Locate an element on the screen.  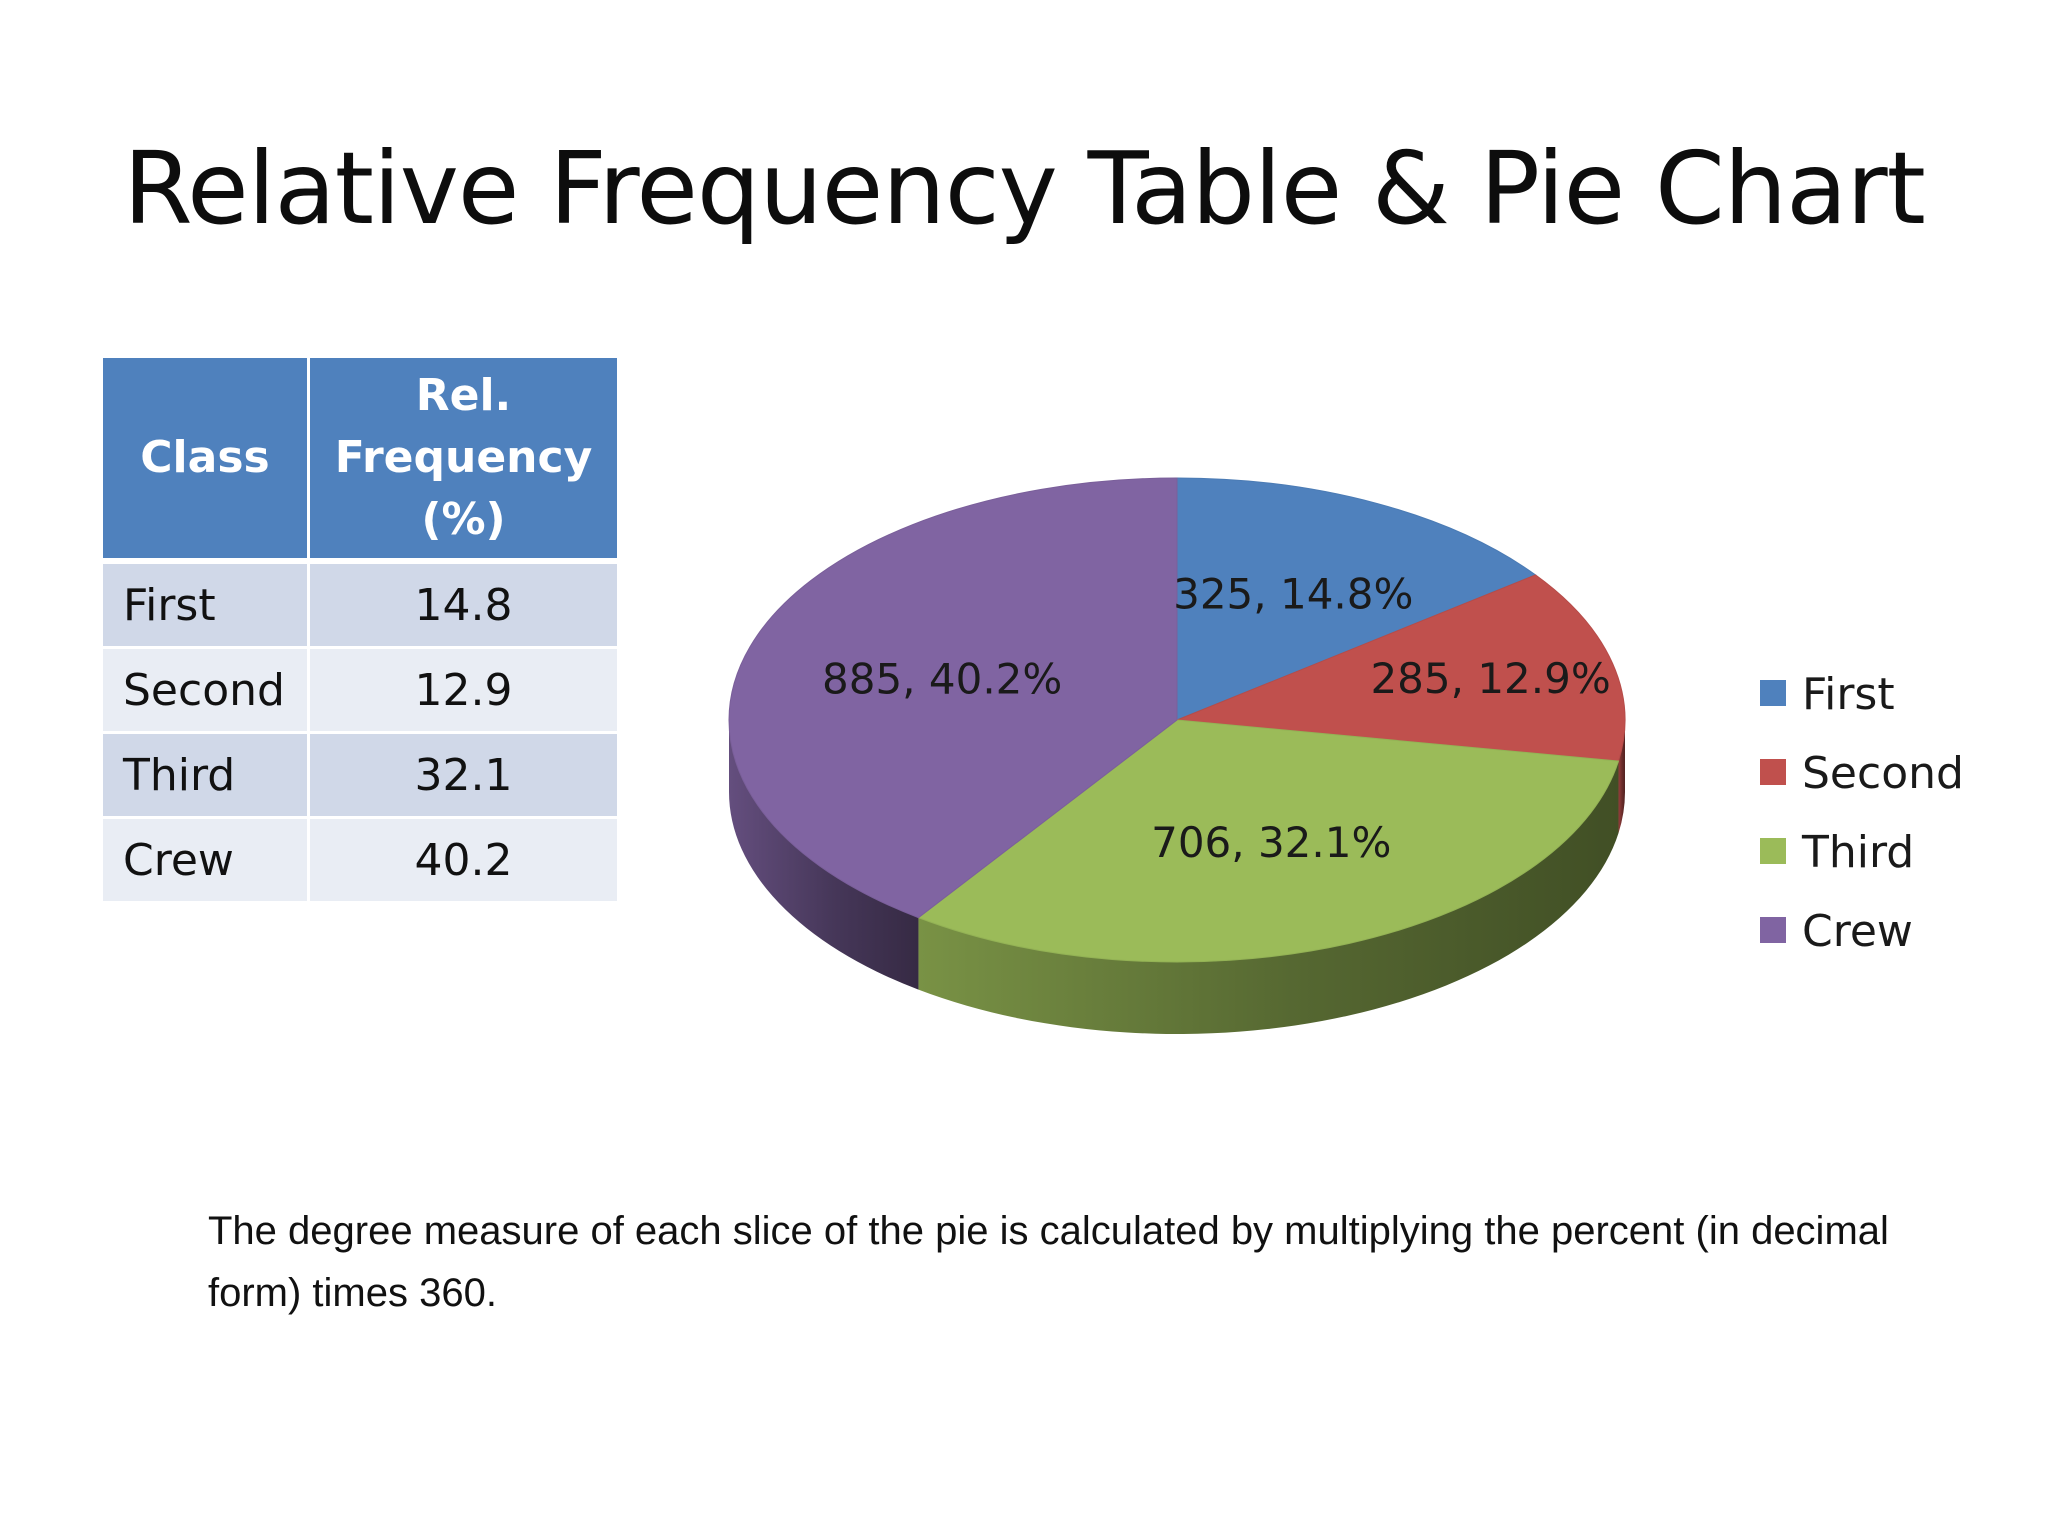
data-label-crew: 885, 40.2% is located at coordinates (942, 679).